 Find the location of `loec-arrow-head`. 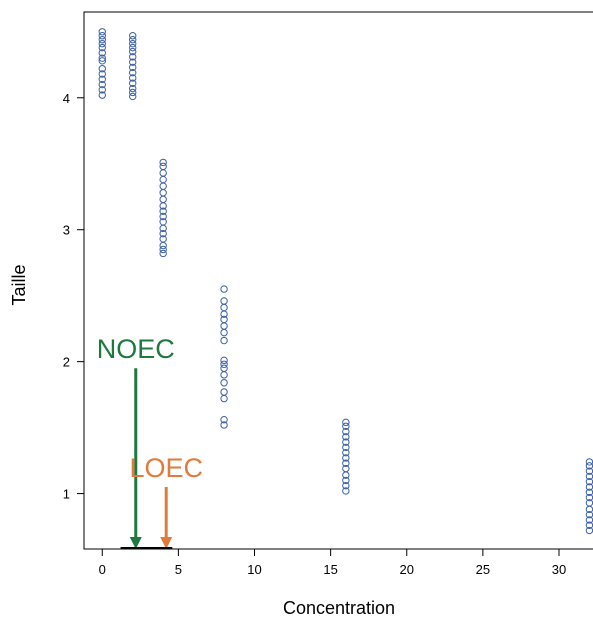

loec-arrow-head is located at coordinates (166, 543).